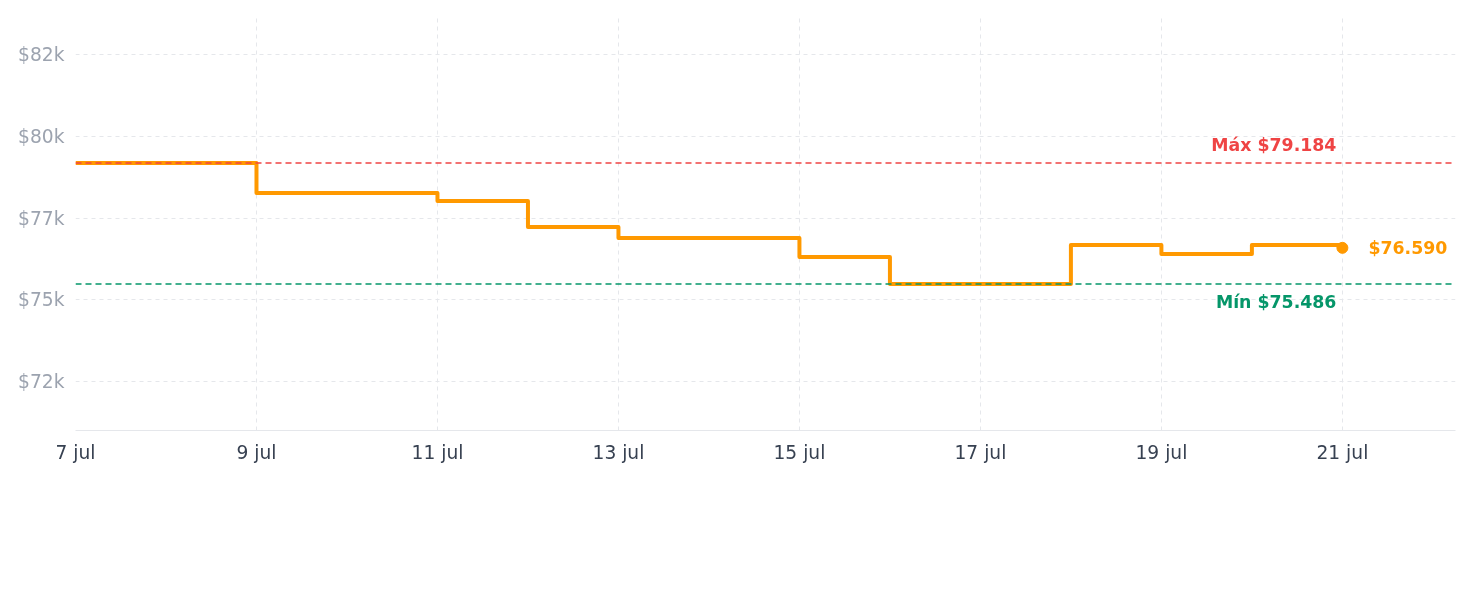 The width and height of the screenshot is (1478, 607). I want to click on y-tick-label: $77k, so click(41, 218).